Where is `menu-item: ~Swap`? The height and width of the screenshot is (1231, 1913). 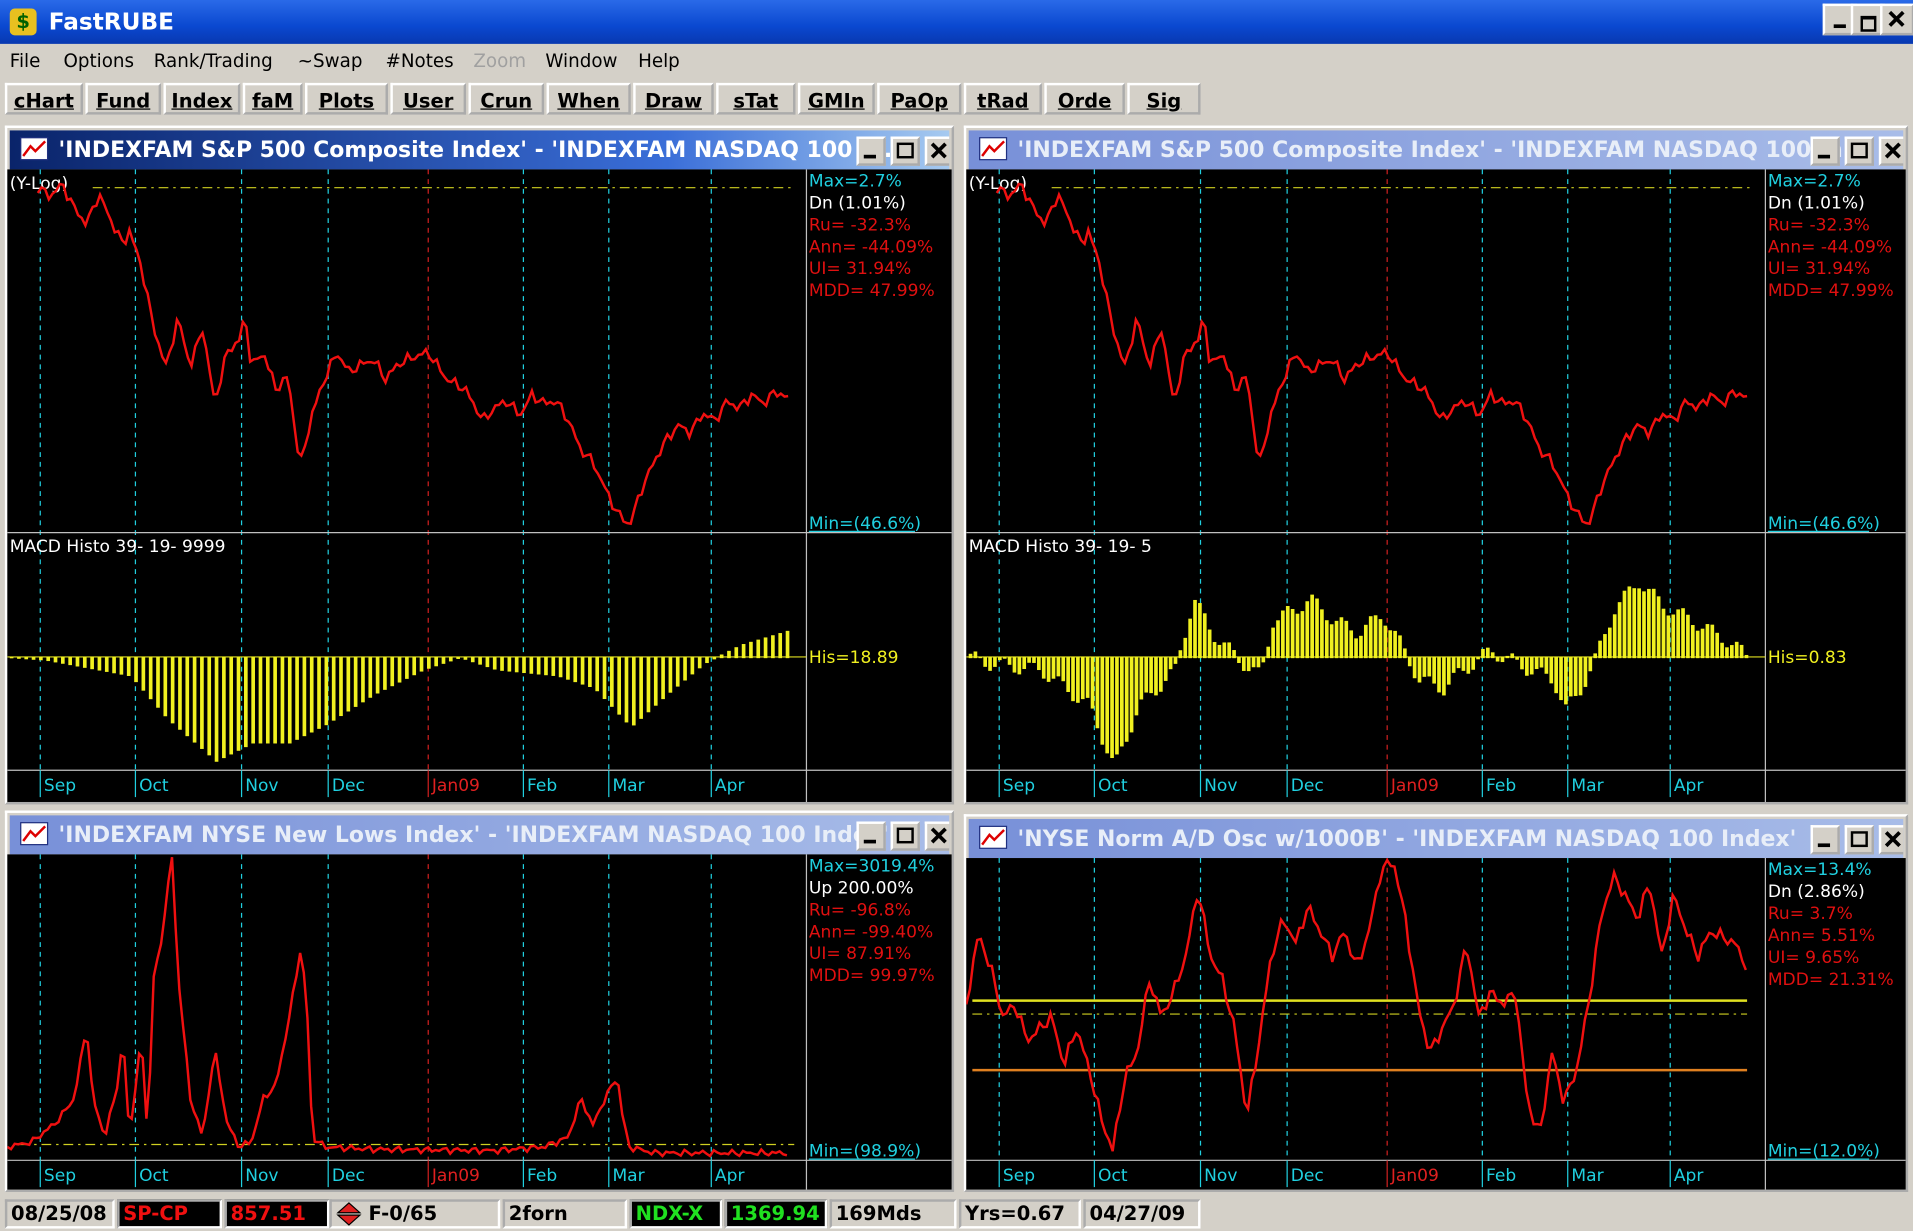
menu-item: ~Swap is located at coordinates (330, 60).